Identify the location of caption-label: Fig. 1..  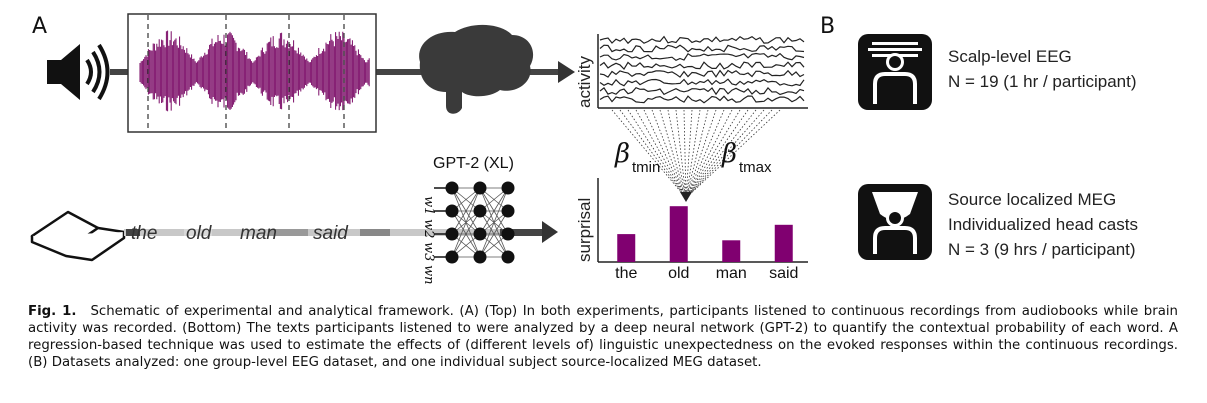
(52, 311).